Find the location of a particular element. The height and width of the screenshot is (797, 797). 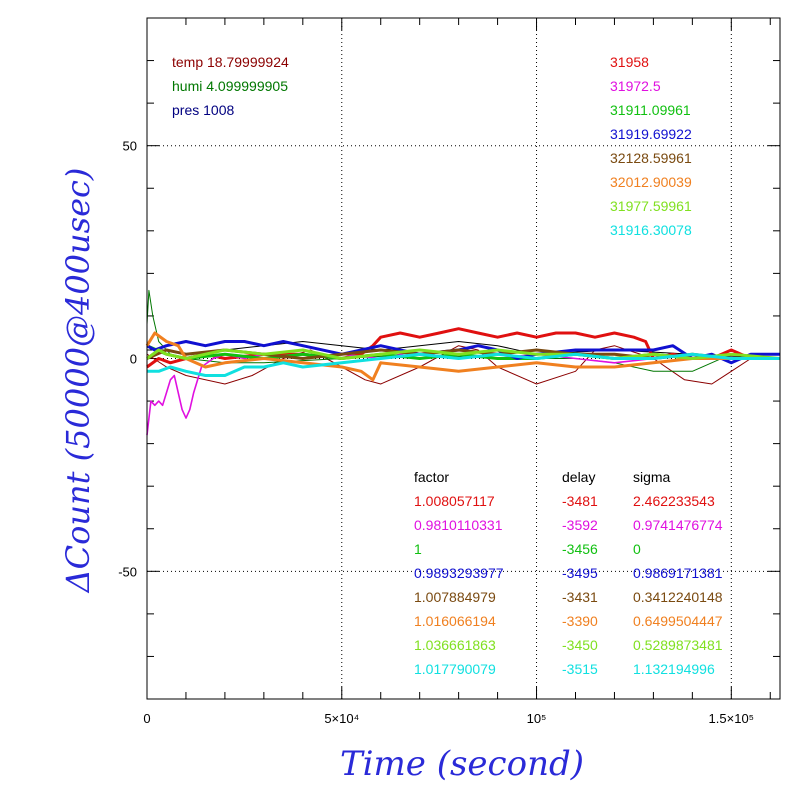

table-delay: -3450 is located at coordinates (580, 645).